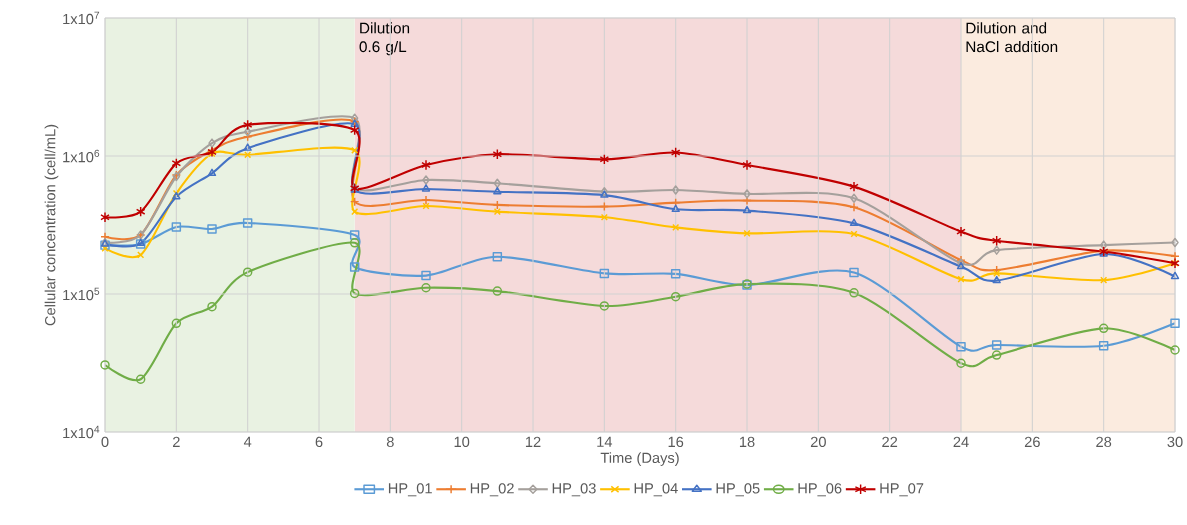 Image resolution: width=1187 pixels, height=525 pixels. What do you see at coordinates (81, 18) in the screenshot?
I see `y-tick-label: 1x10$^{7}$` at bounding box center [81, 18].